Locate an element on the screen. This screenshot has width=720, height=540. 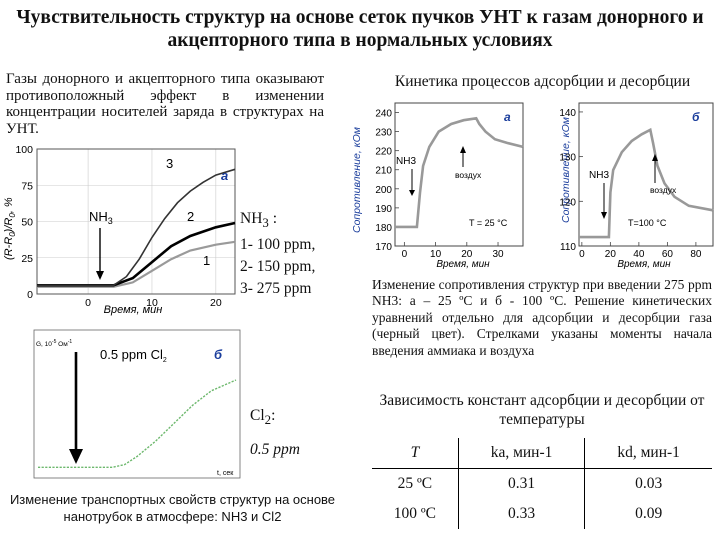
kin-b-air-arrow-head is located at coordinates (655, 157).